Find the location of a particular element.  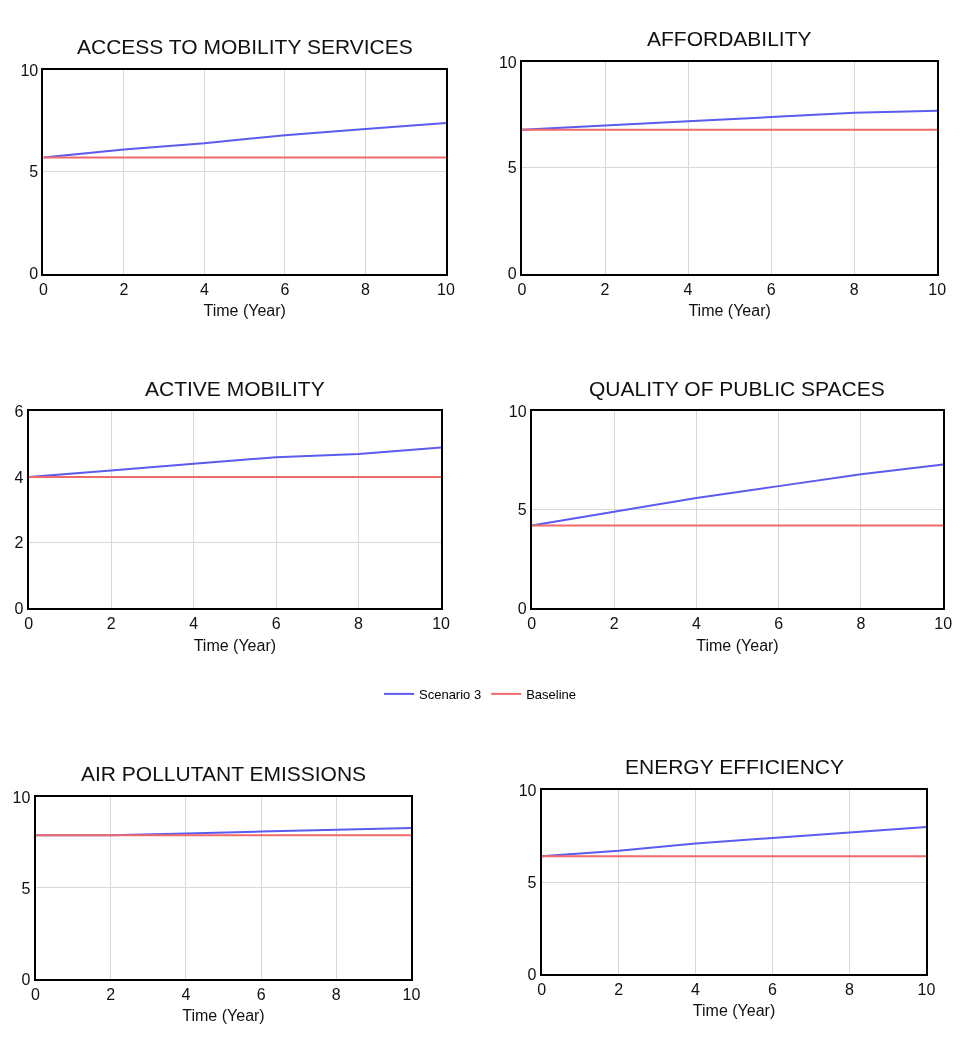

chart-title: ACCESS TO MOBILITY SERVICES is located at coordinates (245, 46).